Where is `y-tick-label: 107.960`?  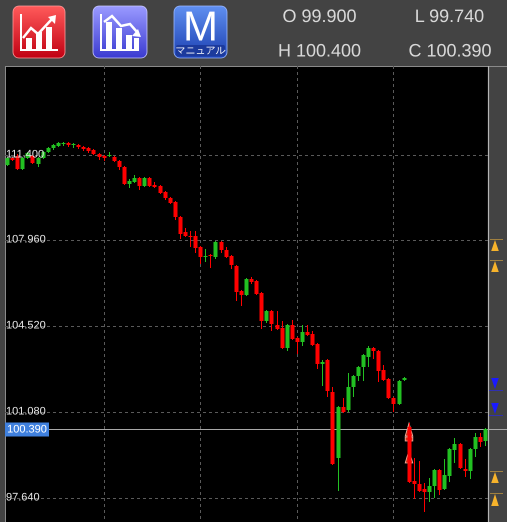 y-tick-label: 107.960 is located at coordinates (26, 240).